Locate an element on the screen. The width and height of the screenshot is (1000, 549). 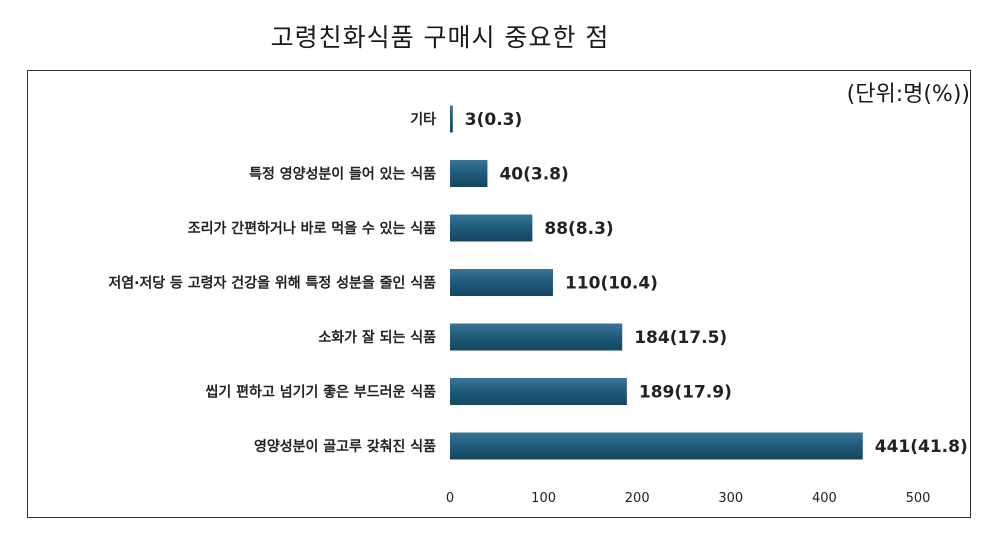
category-label-7: 영양성분이 골고루 갖춰진 식품 is located at coordinates (345, 446).